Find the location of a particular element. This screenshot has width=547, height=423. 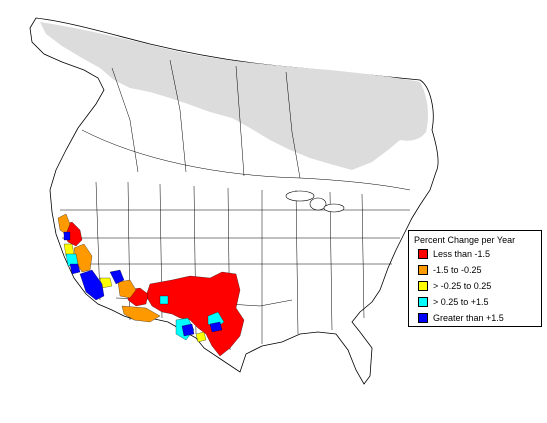

legend-label: > 0.25 to +1.5 is located at coordinates (461, 302).